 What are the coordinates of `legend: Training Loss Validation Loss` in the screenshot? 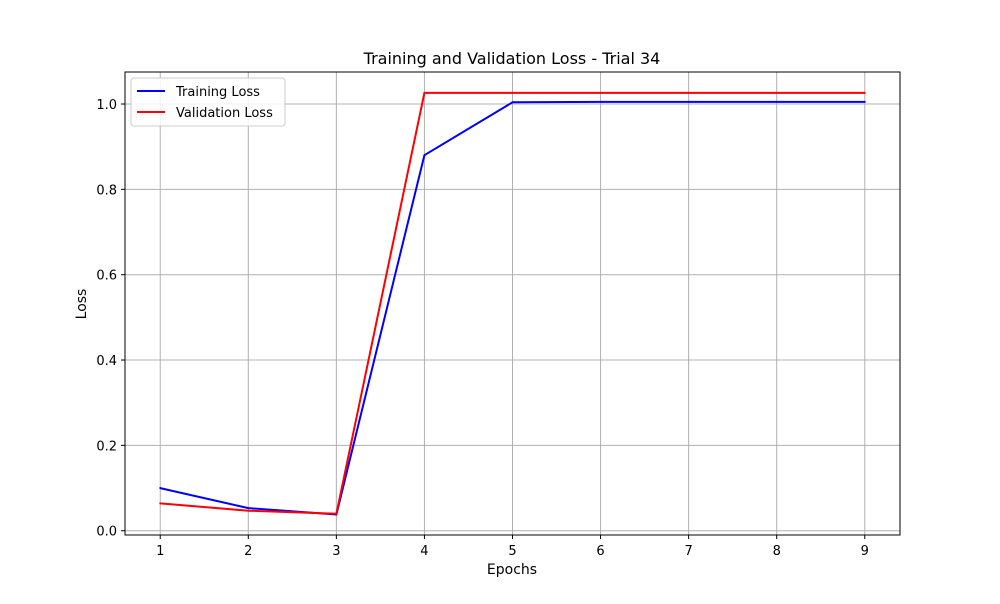 It's located at (208, 102).